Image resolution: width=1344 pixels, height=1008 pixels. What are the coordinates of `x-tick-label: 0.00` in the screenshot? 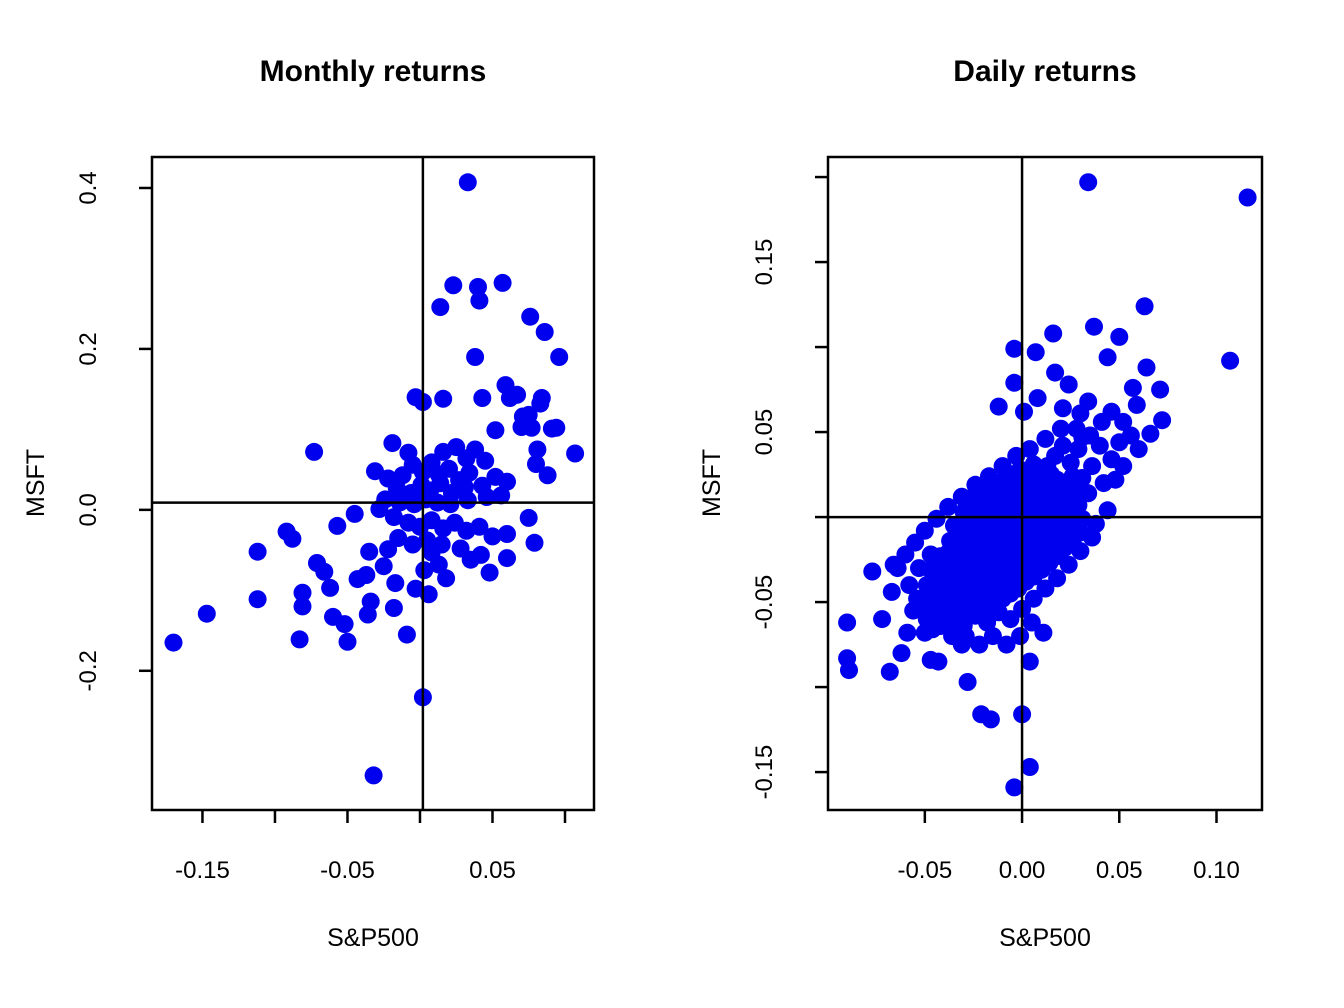 It's located at (1022, 870).